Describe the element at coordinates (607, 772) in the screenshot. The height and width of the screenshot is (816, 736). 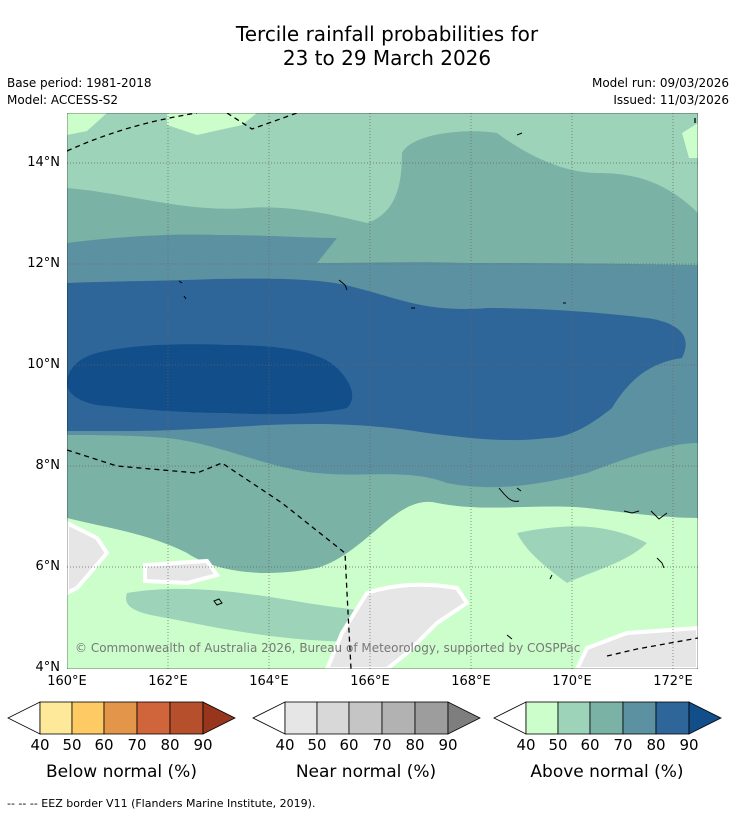
I see `above-normal-label: Above normal (%)` at that location.